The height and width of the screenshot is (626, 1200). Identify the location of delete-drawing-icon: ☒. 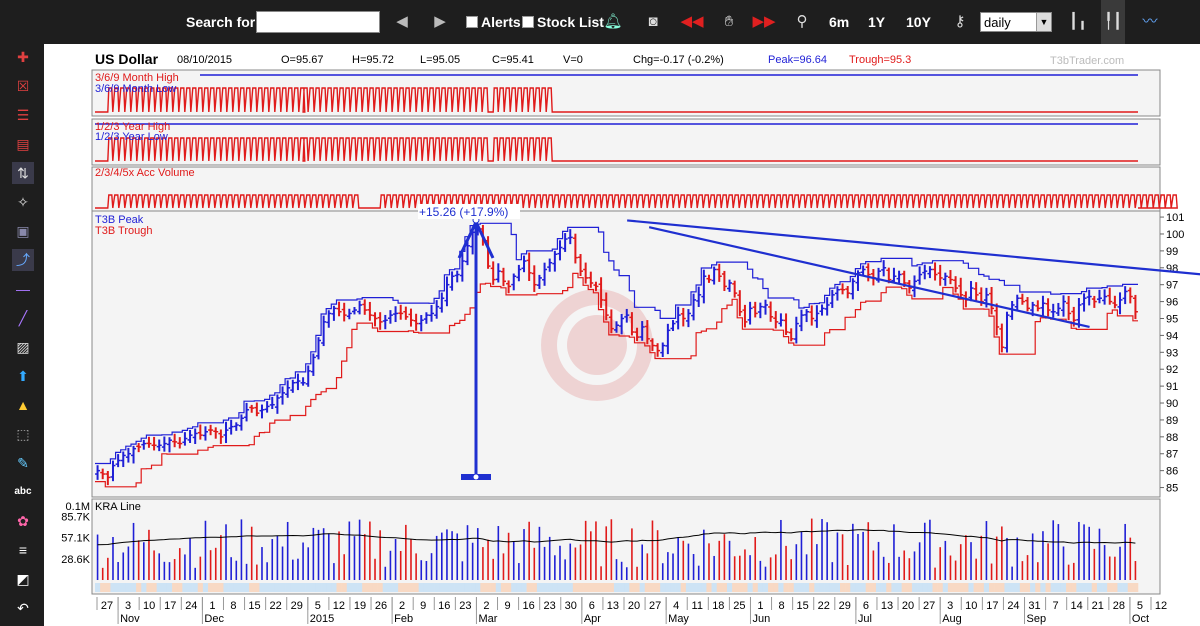
(23, 86).